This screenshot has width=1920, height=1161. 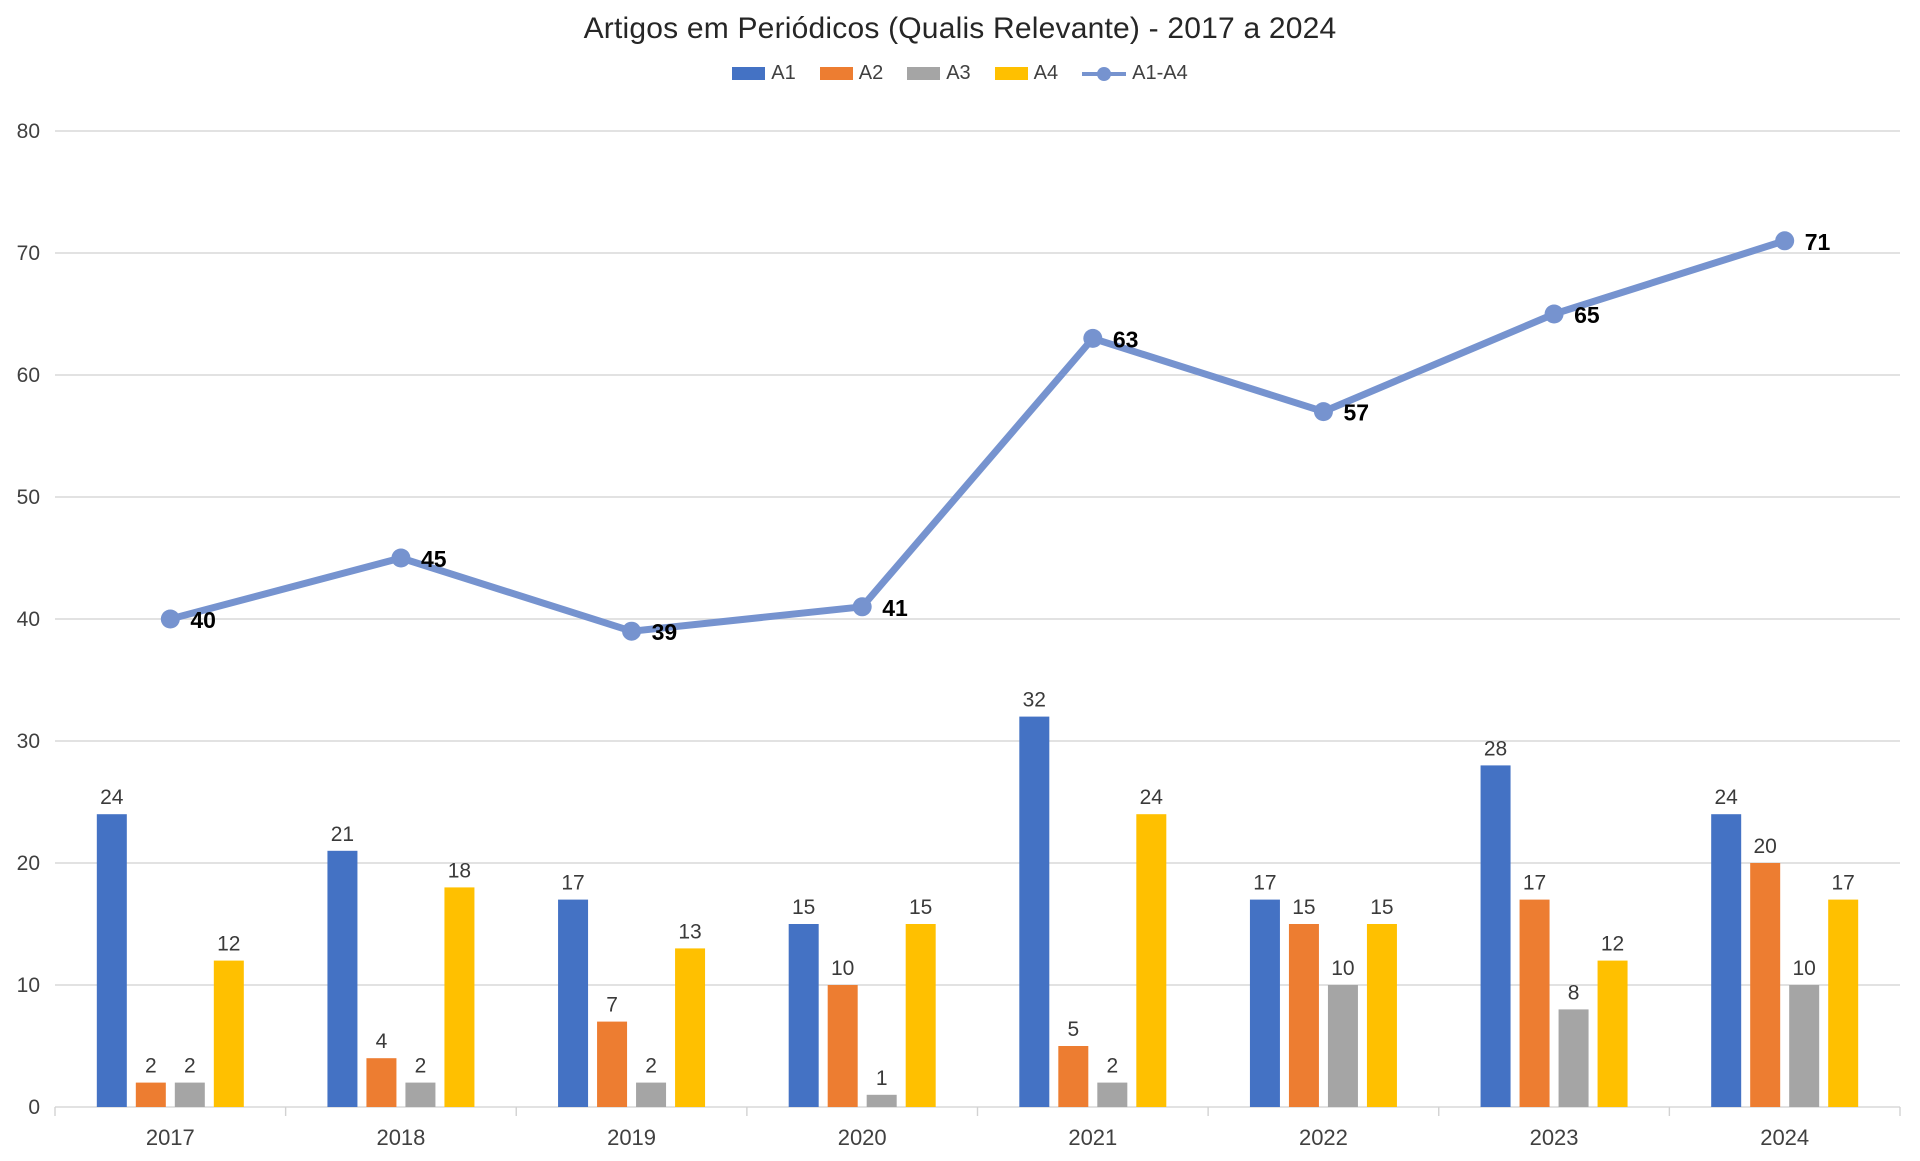 What do you see at coordinates (28, 375) in the screenshot?
I see `y-axis-tick-label: 60` at bounding box center [28, 375].